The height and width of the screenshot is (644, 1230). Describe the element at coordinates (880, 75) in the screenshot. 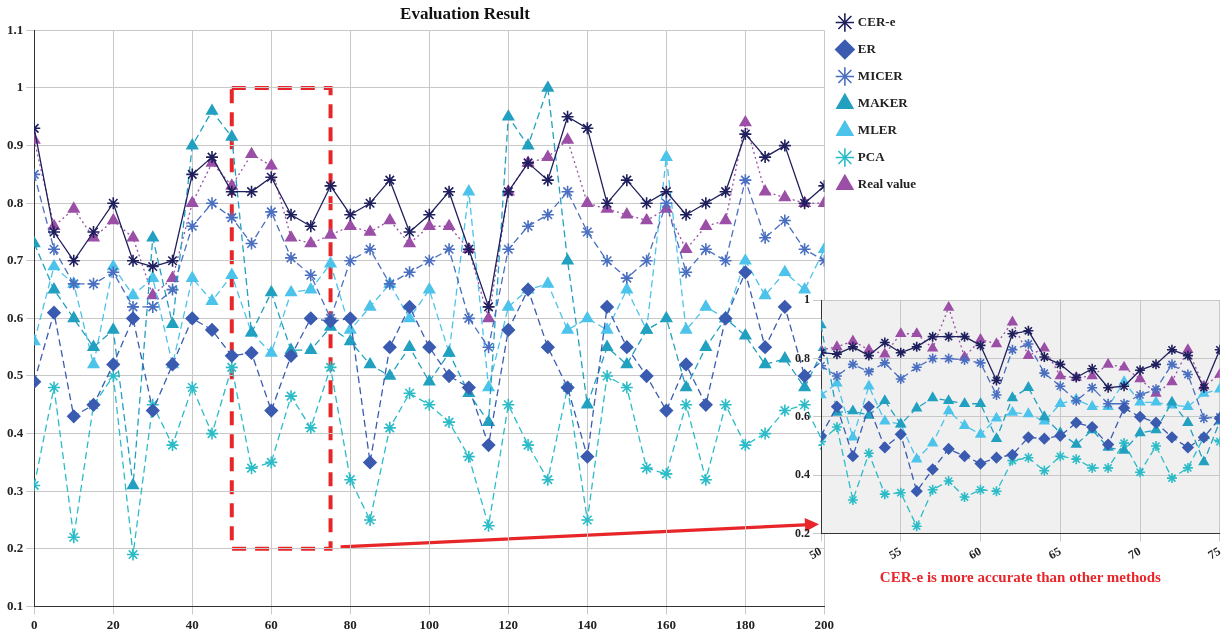

I see `legend-label: MICER` at that location.